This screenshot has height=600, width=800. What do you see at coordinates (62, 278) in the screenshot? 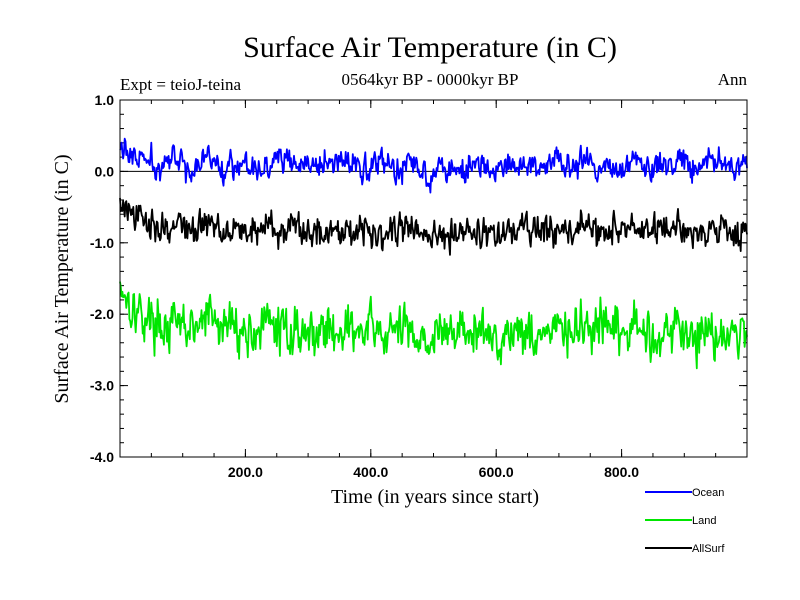
I see `y-axis-label: Surface Air Temperature (in C)` at bounding box center [62, 278].